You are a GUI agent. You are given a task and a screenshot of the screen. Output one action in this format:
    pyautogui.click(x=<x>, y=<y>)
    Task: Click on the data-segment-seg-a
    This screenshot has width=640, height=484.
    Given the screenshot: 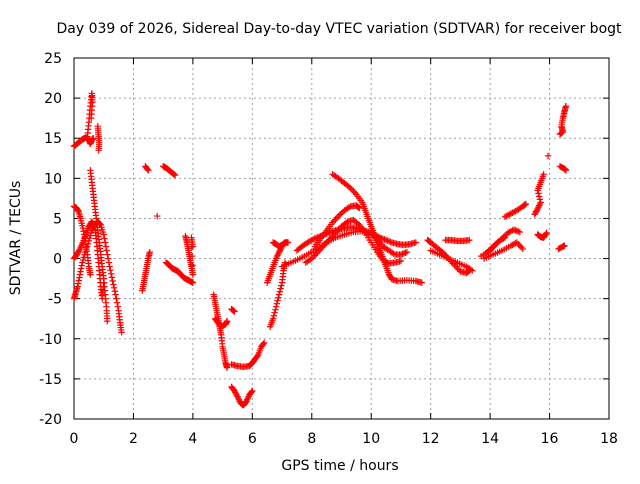 What is the action you would take?
    pyautogui.click(x=83, y=142)
    